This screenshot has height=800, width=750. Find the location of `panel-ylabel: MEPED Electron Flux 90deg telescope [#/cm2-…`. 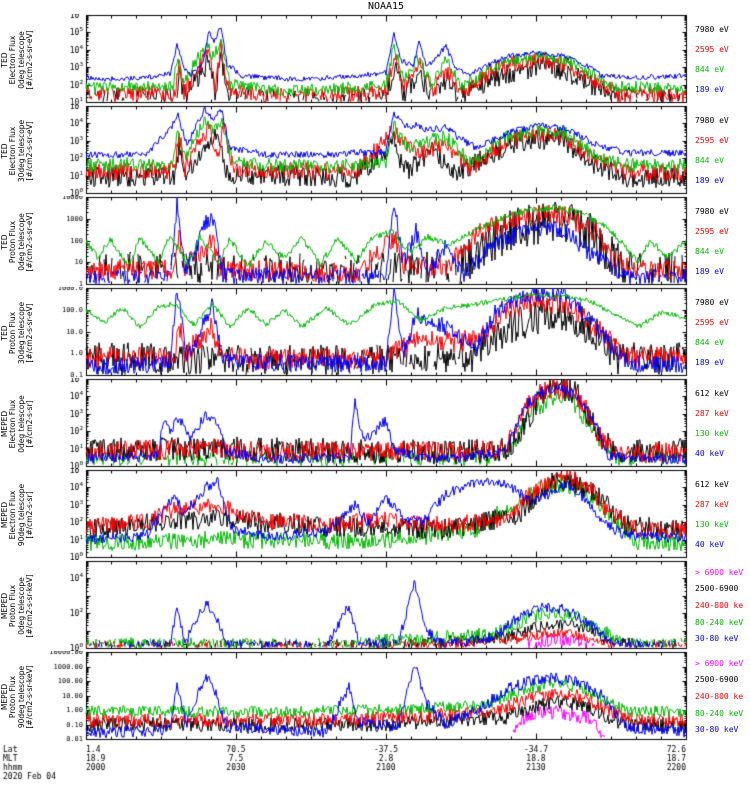

panel-ylabel: MEPED Electron Flux 90deg telescope [#/cm2-… is located at coordinates (17, 514).